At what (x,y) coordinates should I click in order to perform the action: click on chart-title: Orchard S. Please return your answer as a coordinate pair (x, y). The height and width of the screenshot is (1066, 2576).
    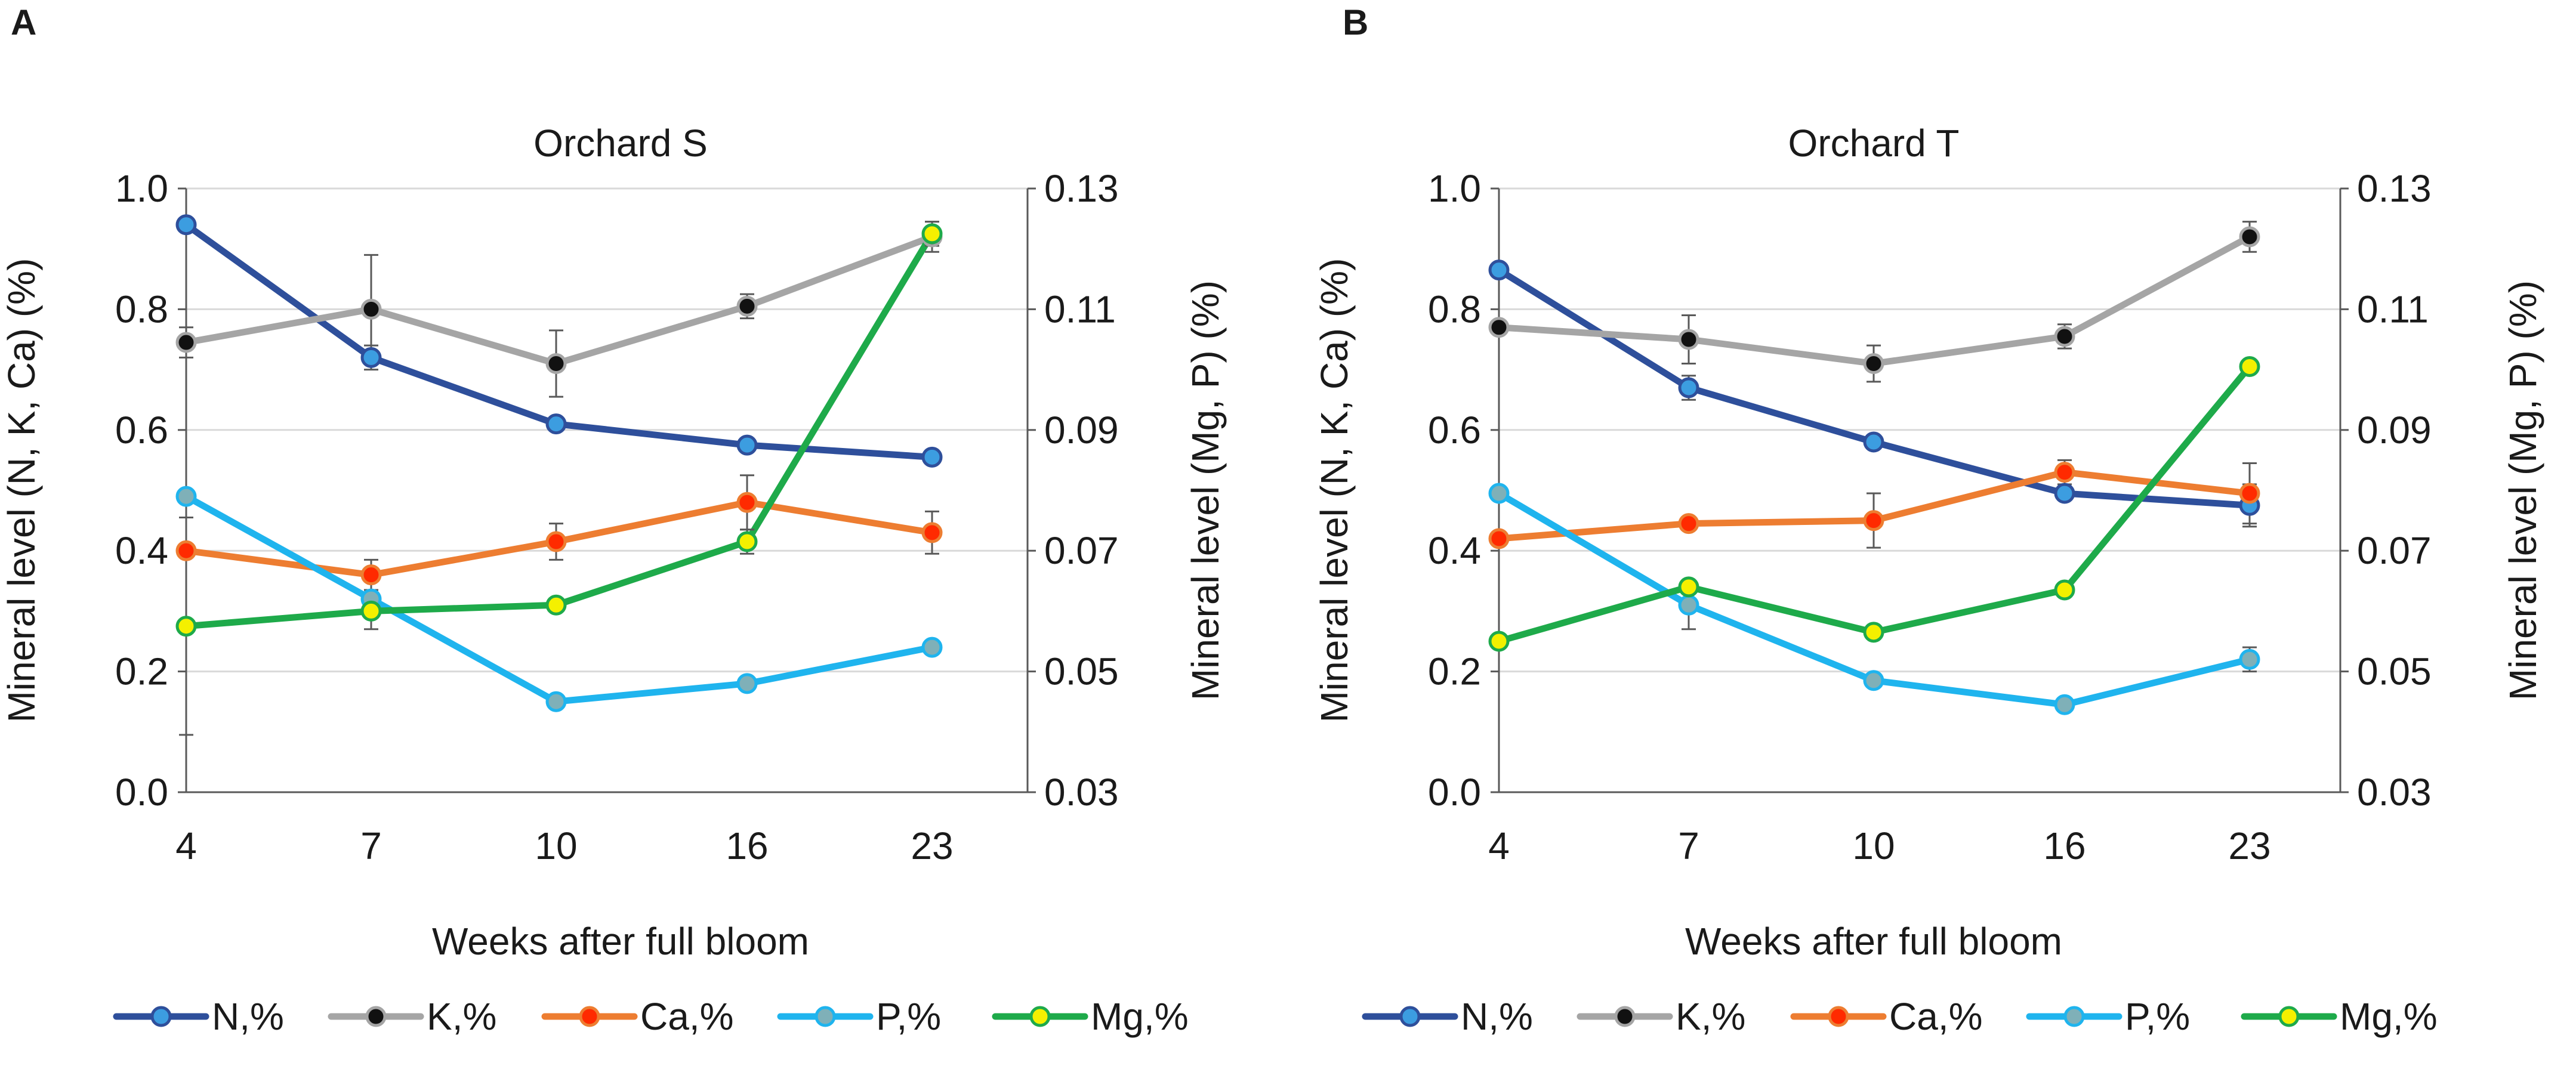
    Looking at the image, I should click on (620, 144).